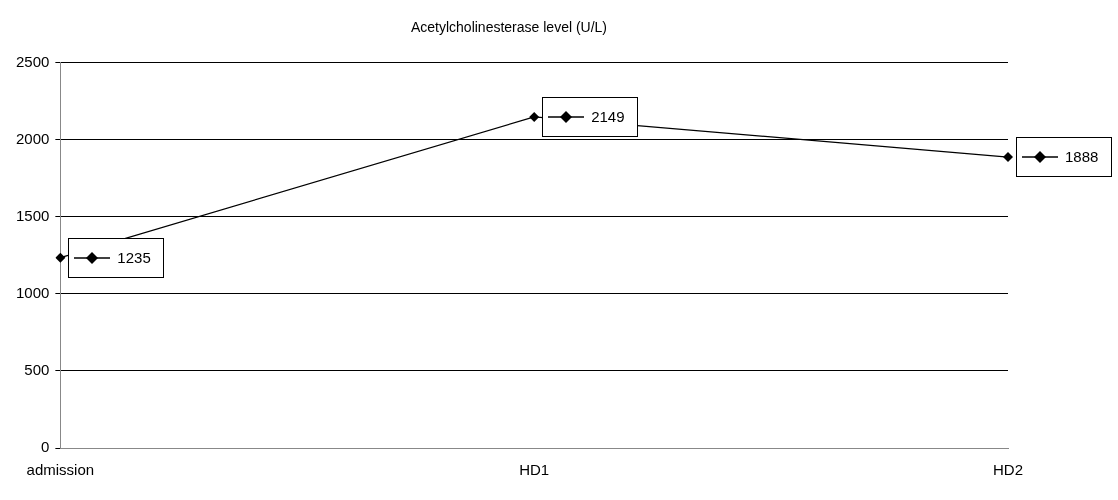  Describe the element at coordinates (45, 447) in the screenshot. I see `y-tick-label: 0` at that location.